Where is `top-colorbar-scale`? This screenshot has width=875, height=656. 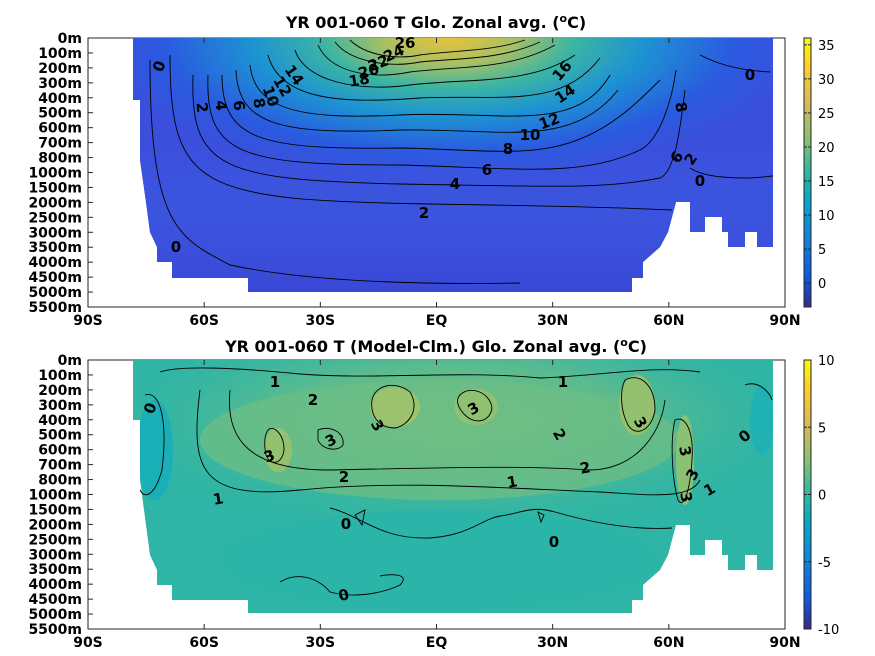 top-colorbar-scale is located at coordinates (807, 172).